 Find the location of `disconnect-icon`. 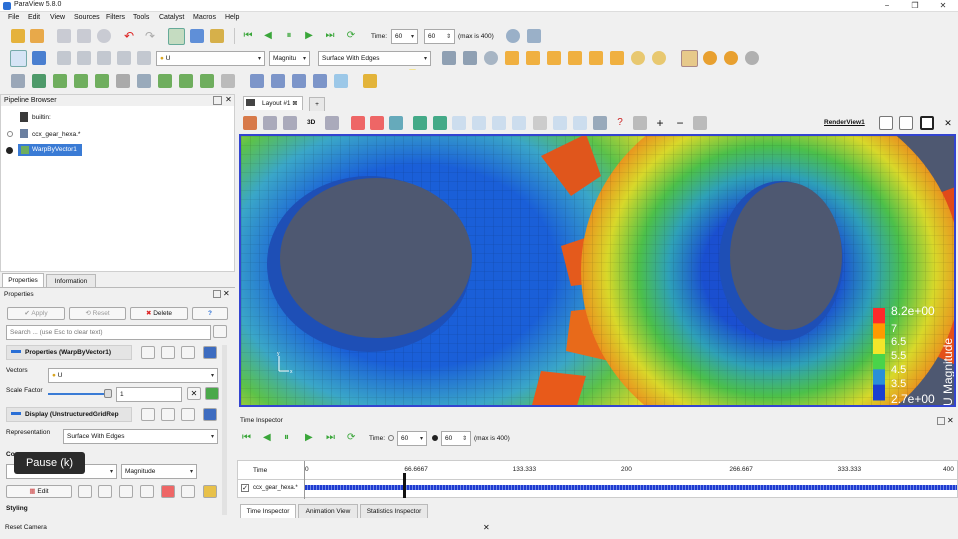

disconnect-icon is located at coordinates (84, 36).